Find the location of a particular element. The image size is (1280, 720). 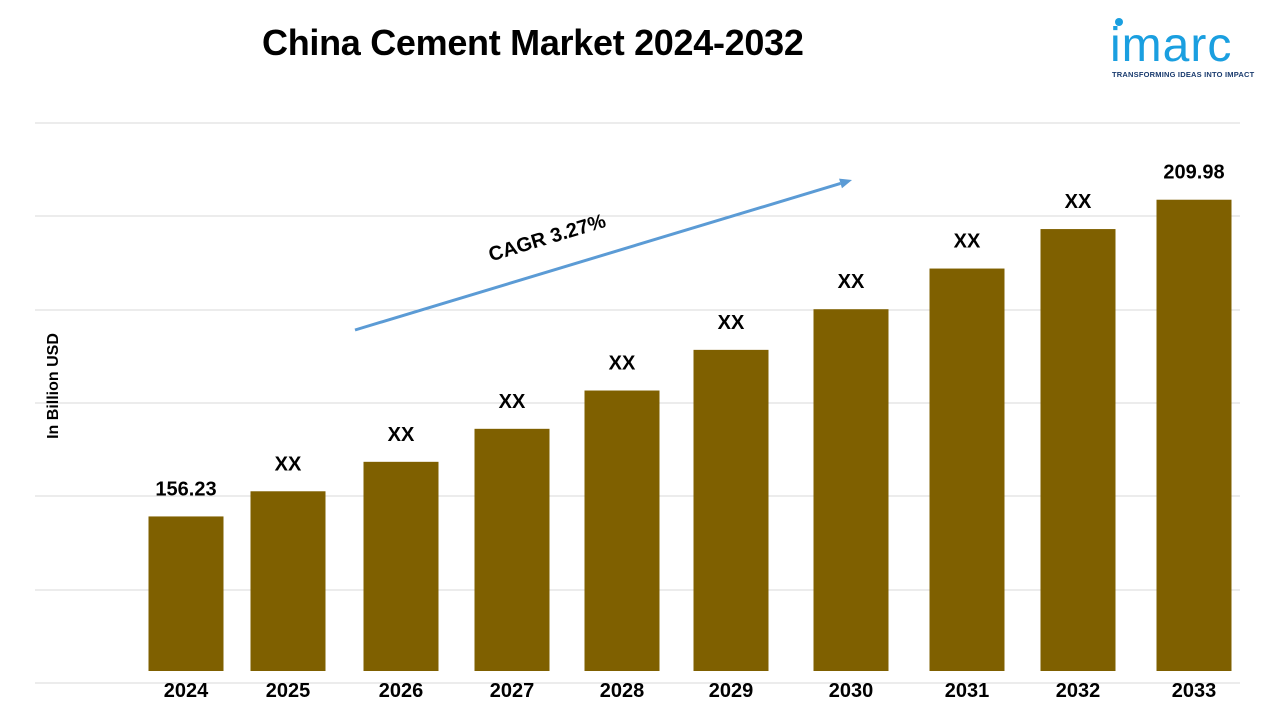

cagr-arrow-head-icon is located at coordinates (845, 183).